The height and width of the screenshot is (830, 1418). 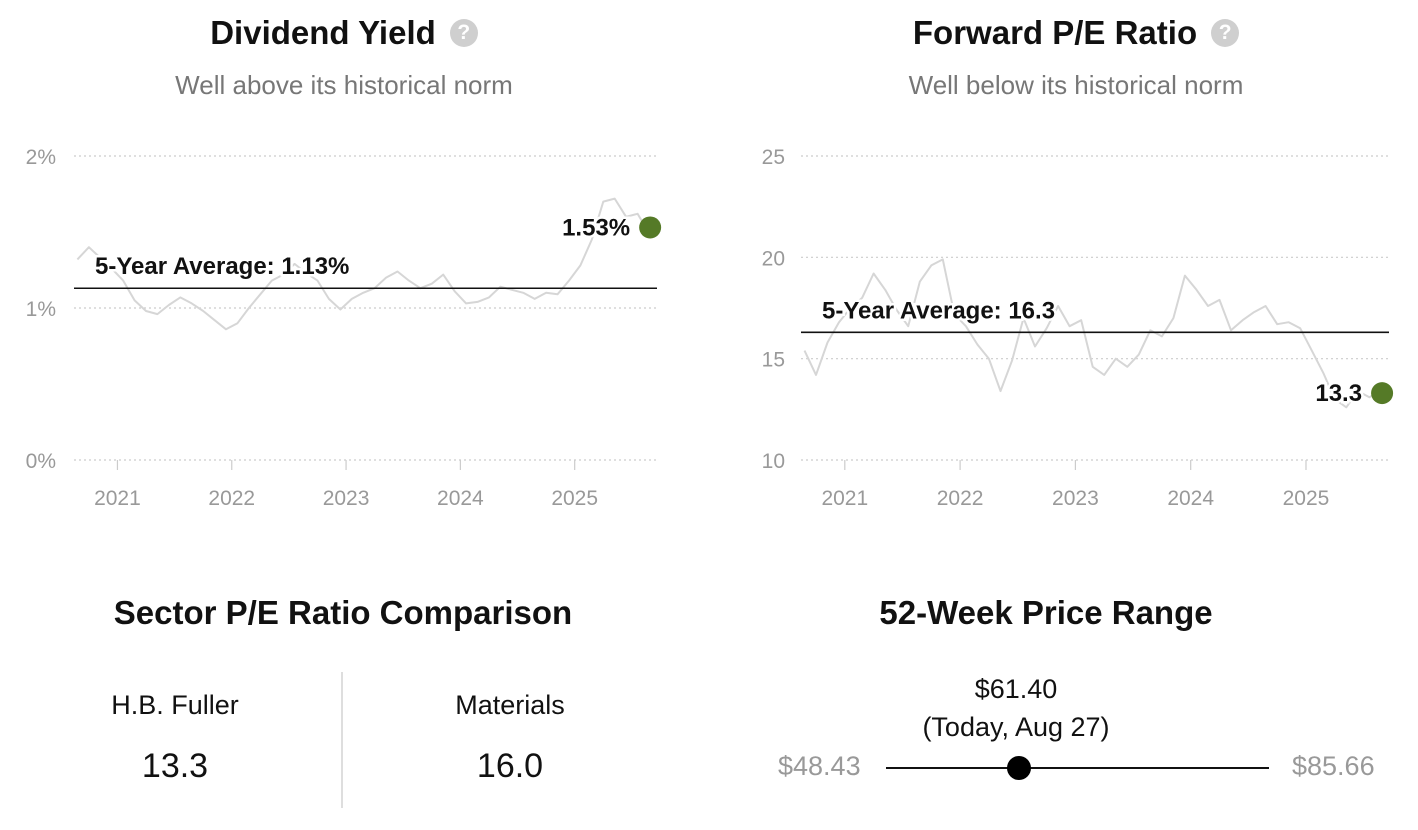 I want to click on forward-pe-subtitle: Well below its historical norm, so click(x=1076, y=85).